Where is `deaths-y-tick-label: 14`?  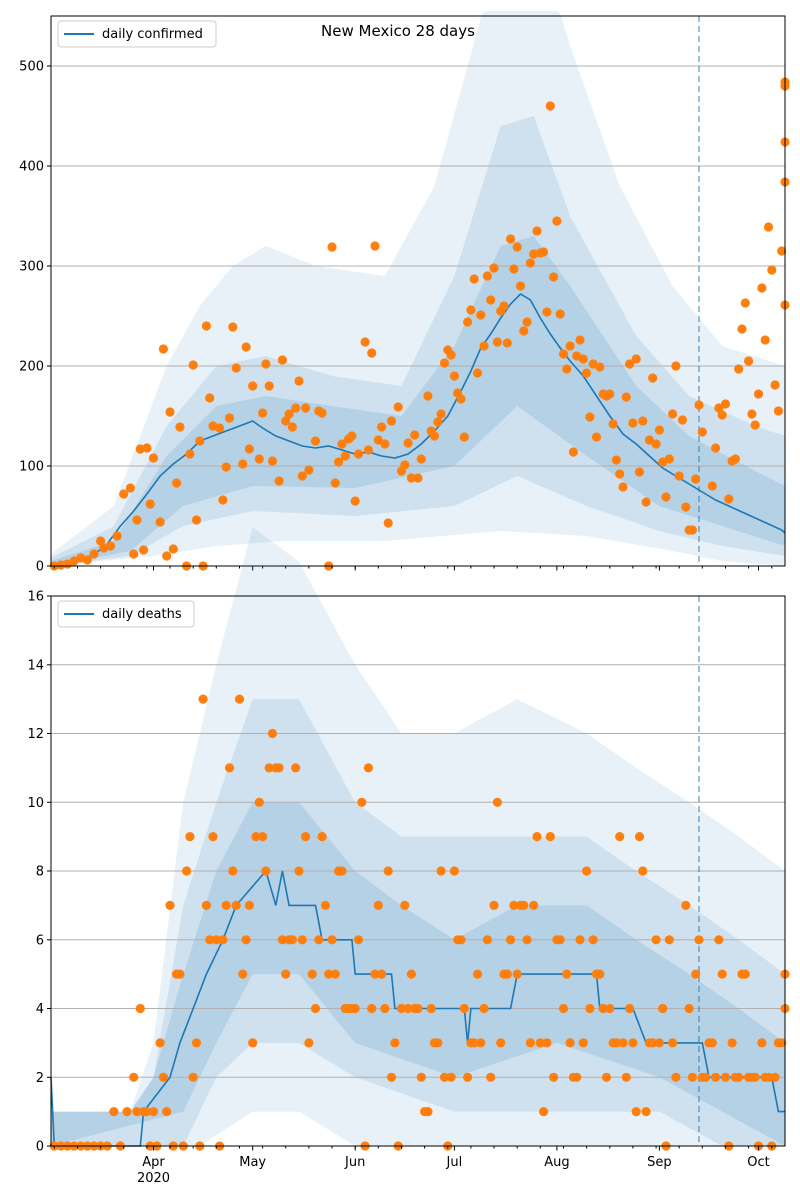 deaths-y-tick-label: 14 is located at coordinates (35, 665).